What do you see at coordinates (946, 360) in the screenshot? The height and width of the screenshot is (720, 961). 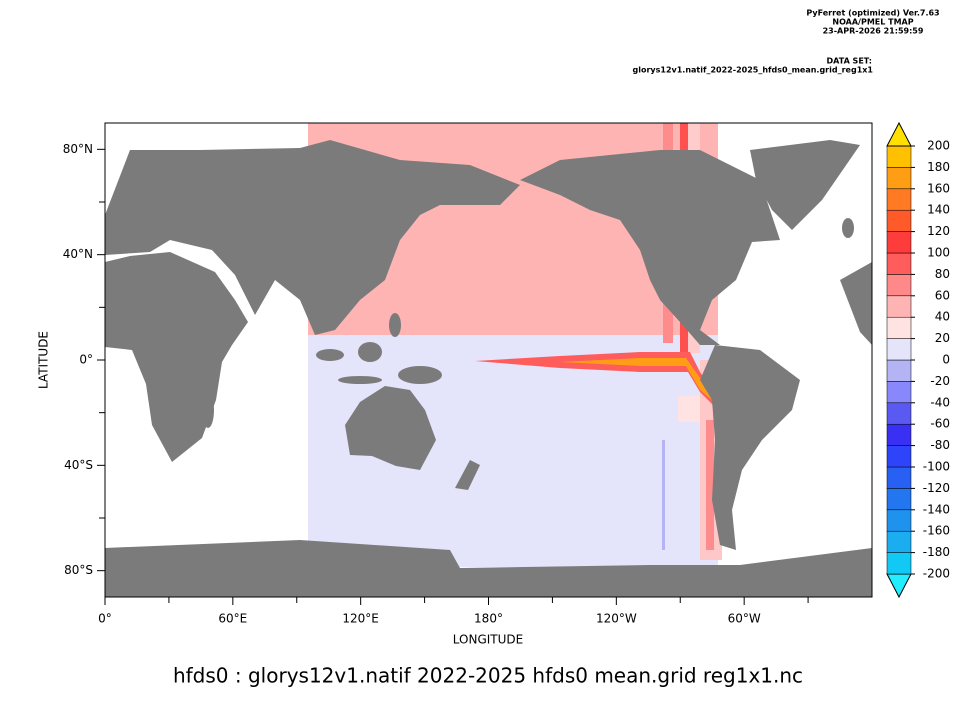 I see `colorbar-label: 0` at bounding box center [946, 360].